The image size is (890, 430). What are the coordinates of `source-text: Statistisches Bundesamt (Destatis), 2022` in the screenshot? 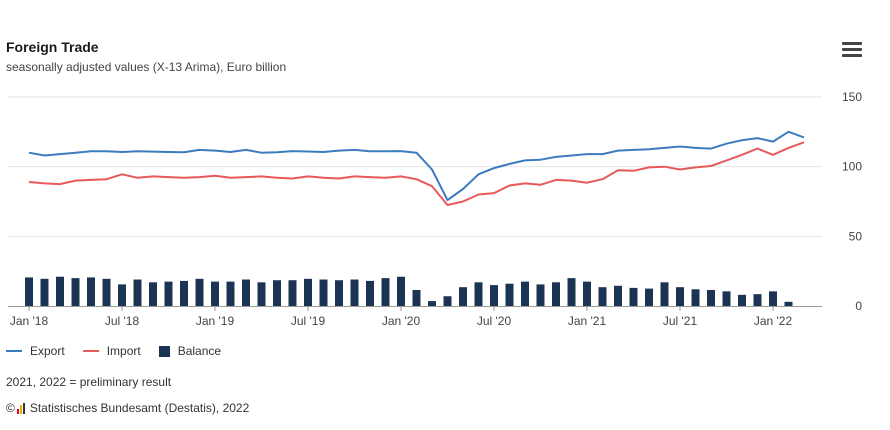 It's located at (139, 408).